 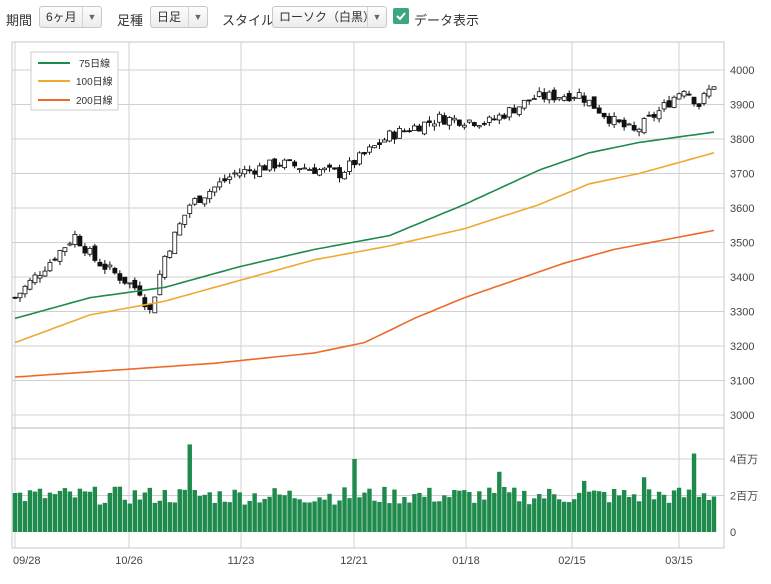 What do you see at coordinates (742, 244) in the screenshot?
I see `price-tick-label: 3500` at bounding box center [742, 244].